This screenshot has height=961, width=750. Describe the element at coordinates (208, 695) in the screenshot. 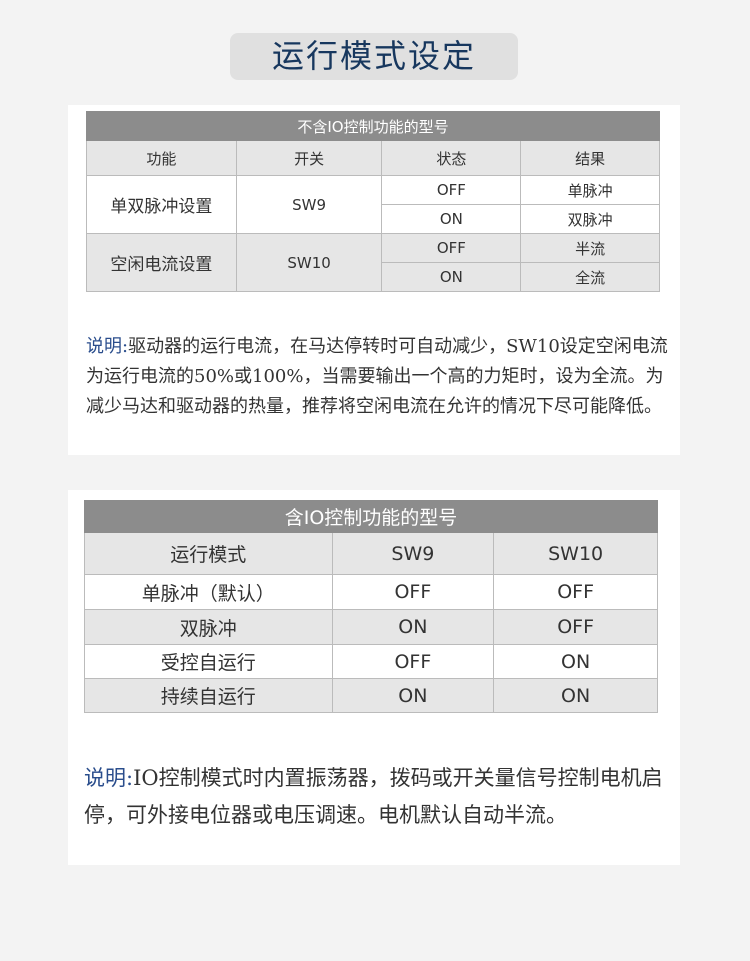

I see `mode-cell: 持续自运行` at that location.